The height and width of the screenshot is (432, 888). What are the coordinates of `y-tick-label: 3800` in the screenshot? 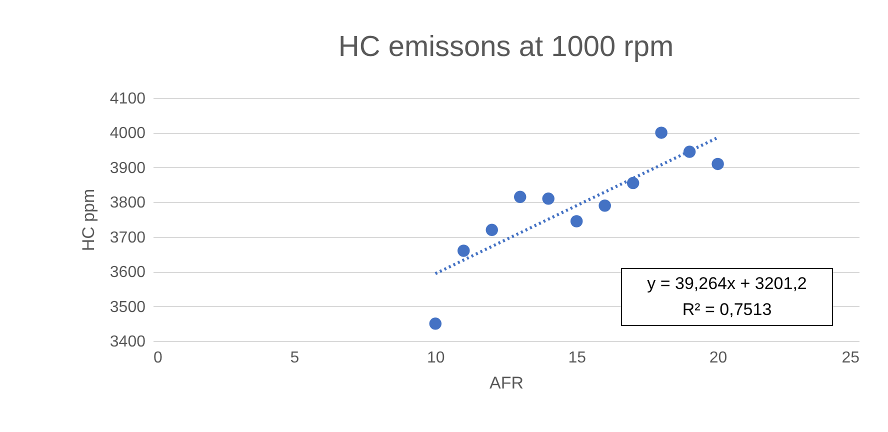 It's located at (128, 203).